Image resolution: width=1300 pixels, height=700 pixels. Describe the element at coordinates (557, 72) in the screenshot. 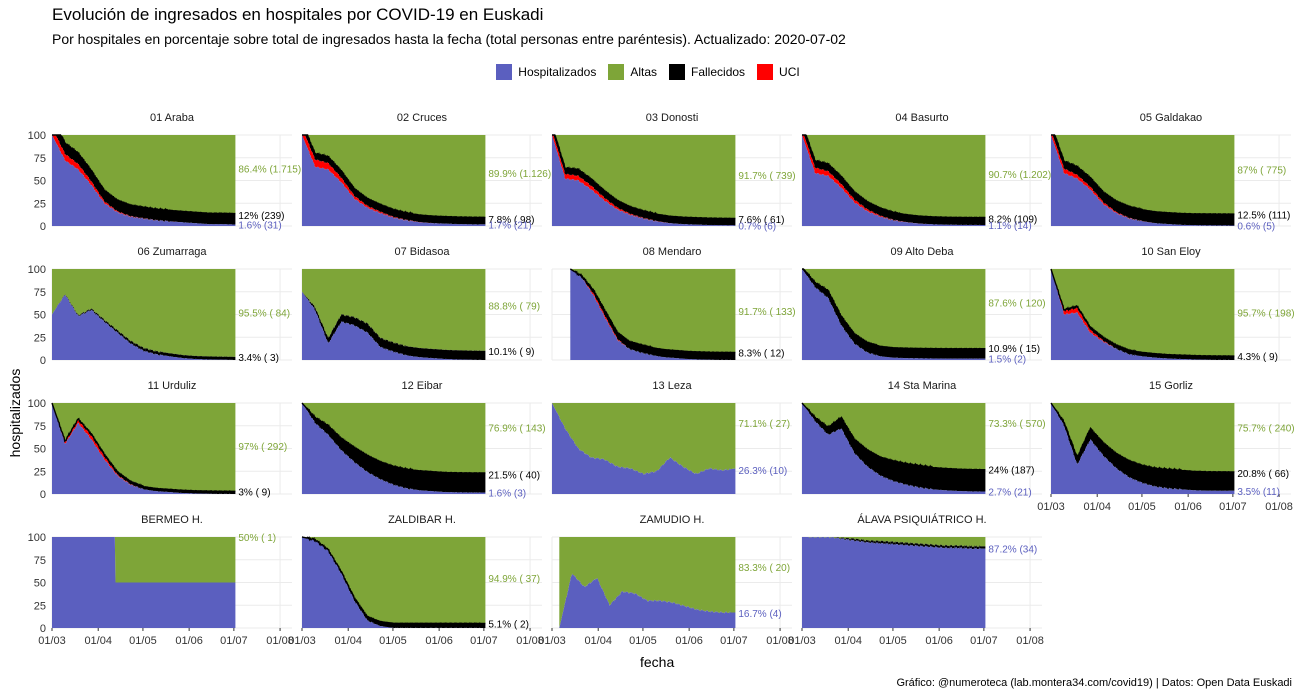

I see `legend-label-hospitalizados: Hospitalizados` at that location.